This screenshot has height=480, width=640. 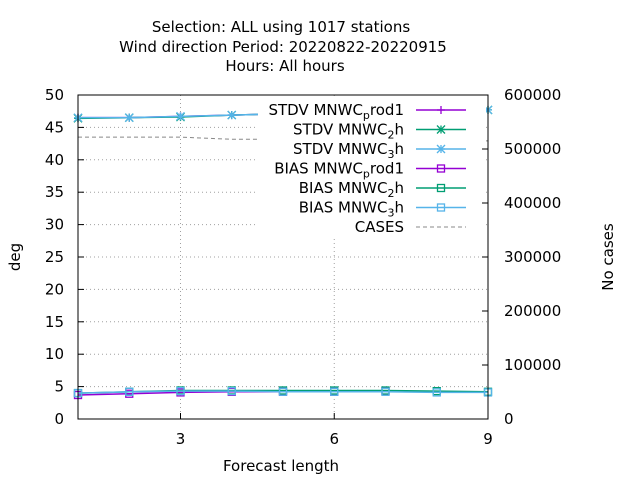 What do you see at coordinates (54, 354) in the screenshot?
I see `y-tick-label: 10` at bounding box center [54, 354].